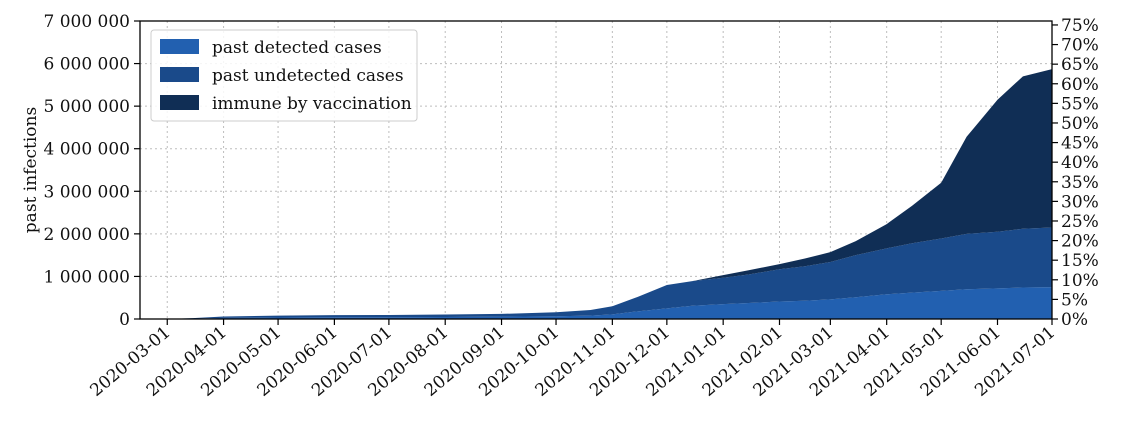 The width and height of the screenshot is (1123, 425). Describe the element at coordinates (308, 76) in the screenshot. I see `legend-label-1: past undetected cases` at that location.